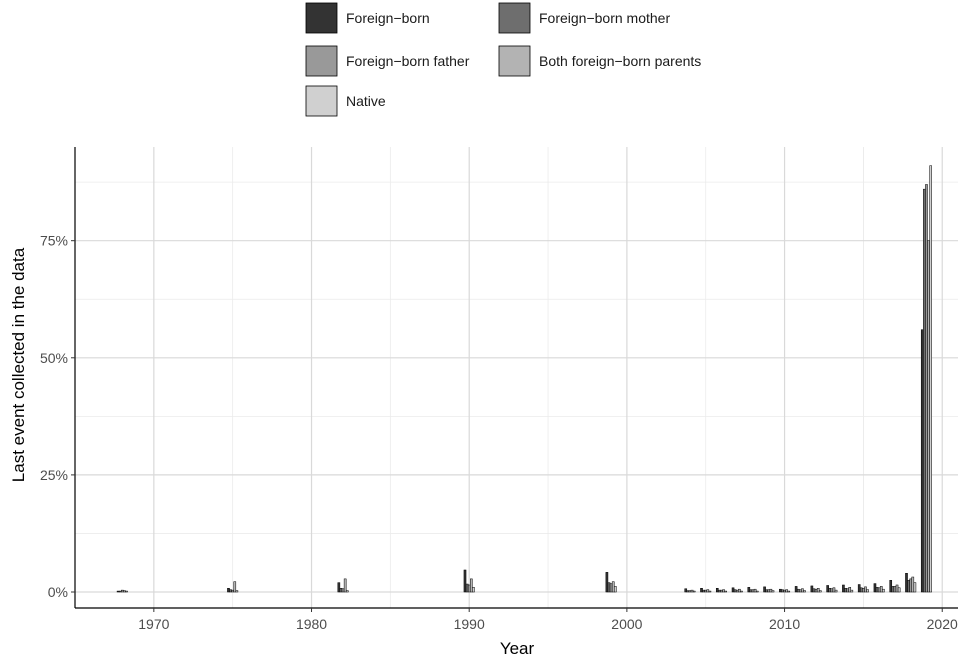 This screenshot has height=660, width=959. I want to click on legend-label: Native, so click(366, 101).